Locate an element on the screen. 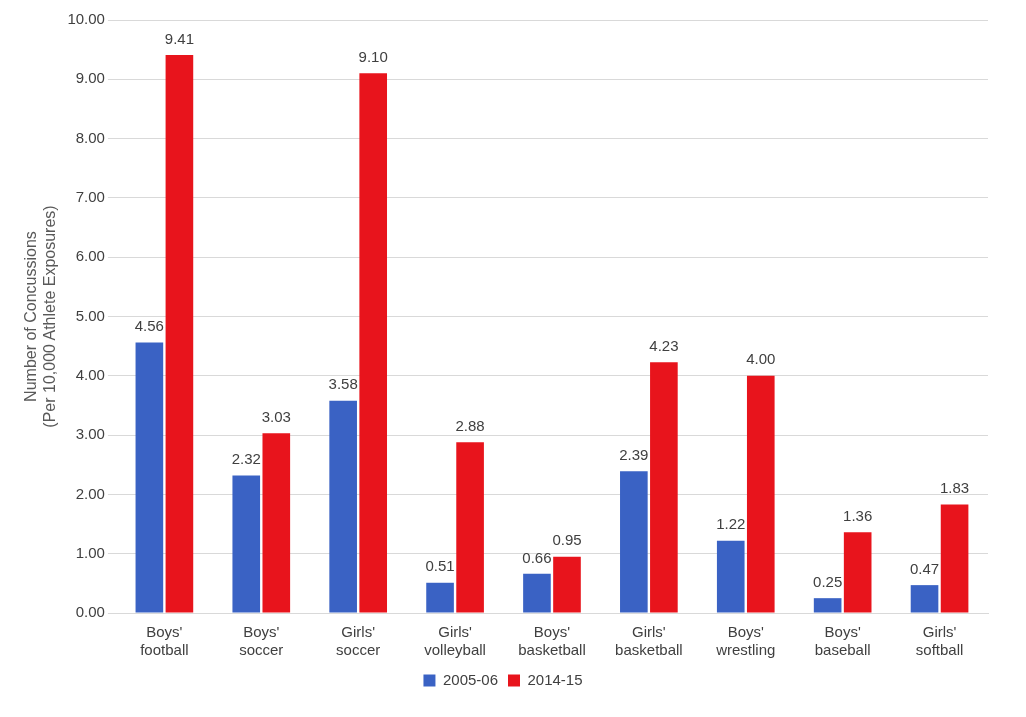 The width and height of the screenshot is (1026, 717). data-label: 3.58 is located at coordinates (343, 384).